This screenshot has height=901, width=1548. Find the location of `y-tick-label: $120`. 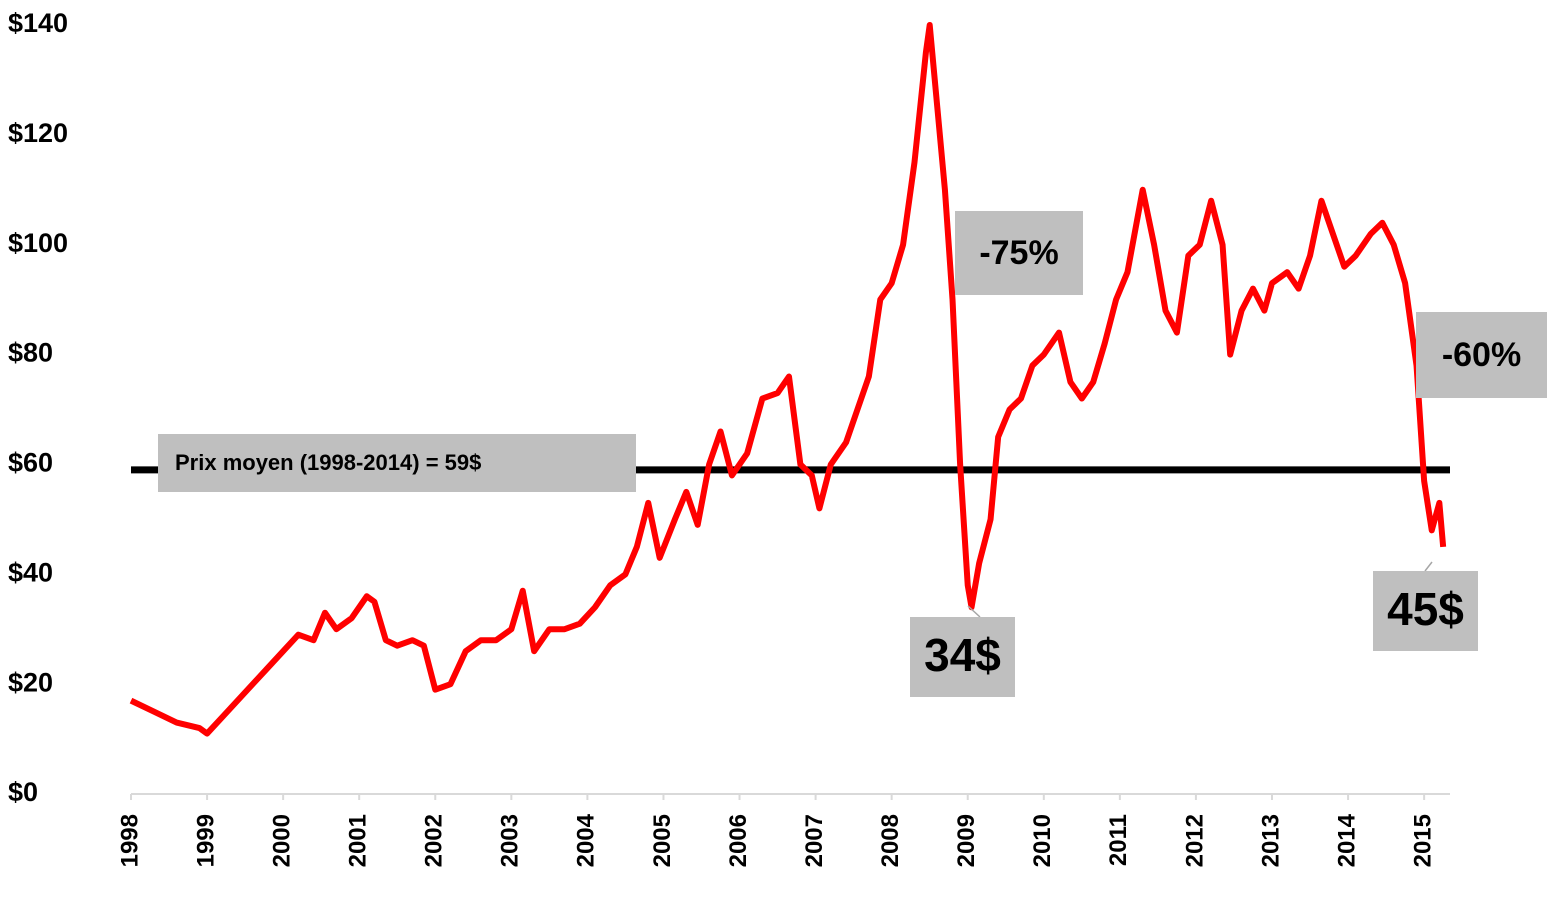

y-tick-label: $120 is located at coordinates (38, 133).